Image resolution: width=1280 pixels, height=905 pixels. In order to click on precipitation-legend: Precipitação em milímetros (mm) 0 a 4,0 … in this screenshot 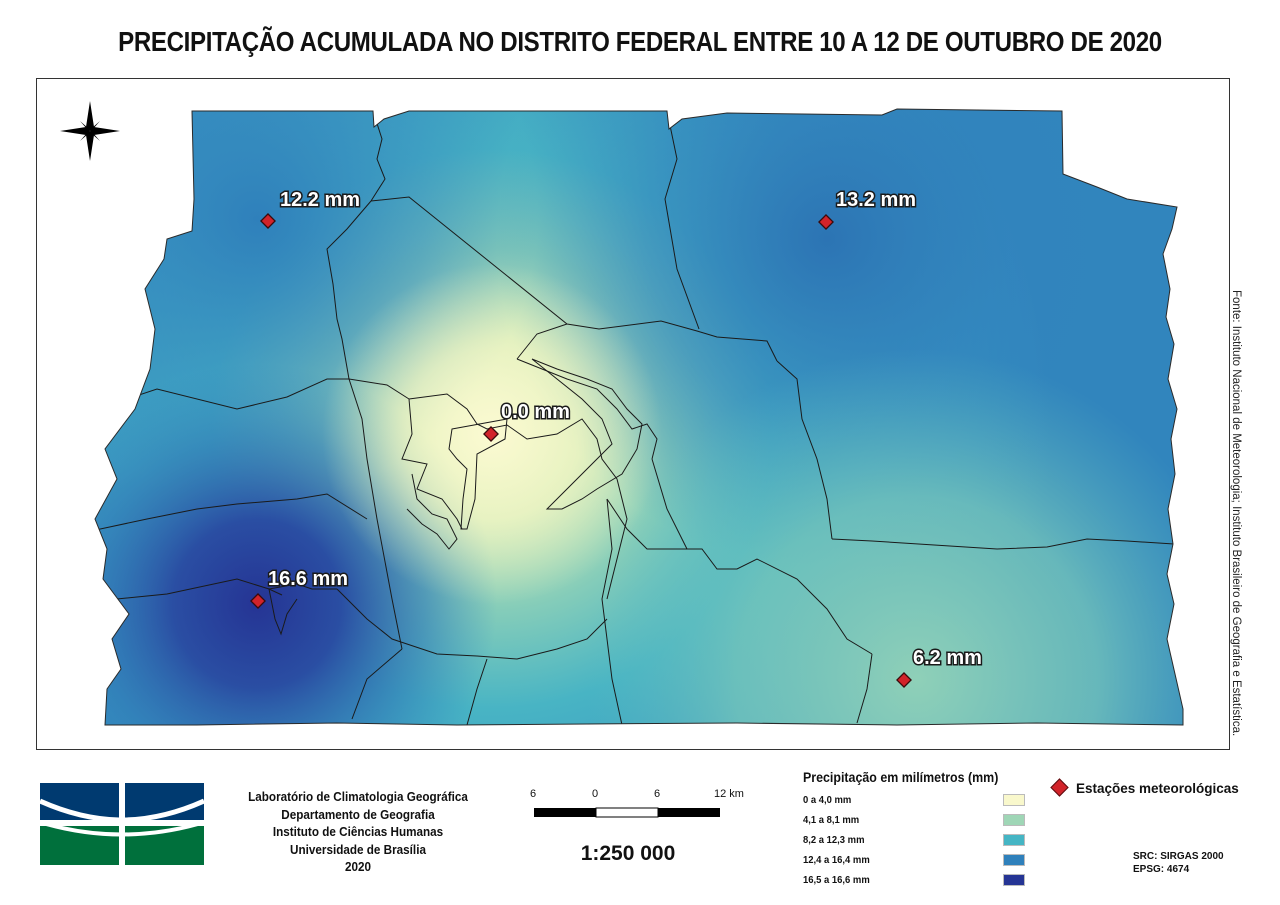, I will do `click(923, 830)`.